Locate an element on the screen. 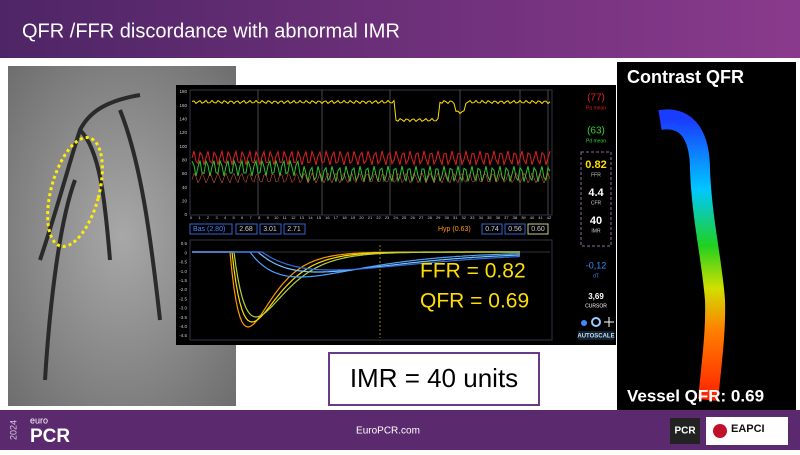 The height and width of the screenshot is (455, 800). pressure-frame is located at coordinates (371, 152).